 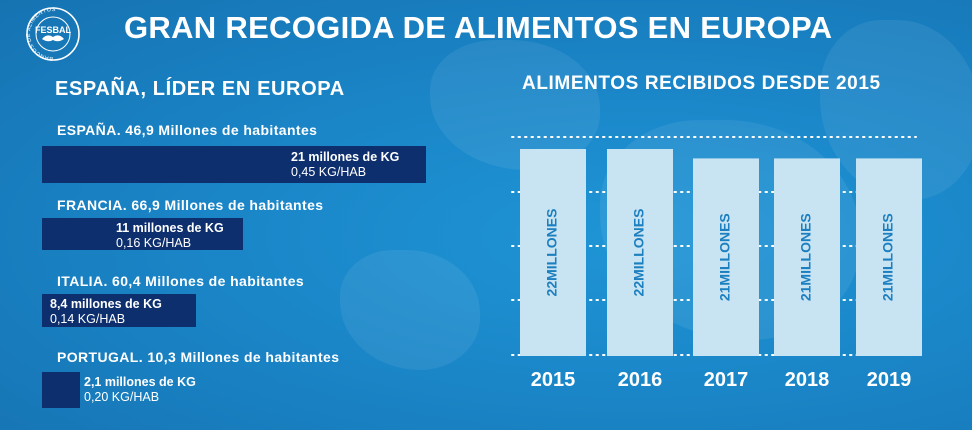 What do you see at coordinates (140, 382) in the screenshot?
I see `country-portugal-kg: 2,1 millones de KG` at bounding box center [140, 382].